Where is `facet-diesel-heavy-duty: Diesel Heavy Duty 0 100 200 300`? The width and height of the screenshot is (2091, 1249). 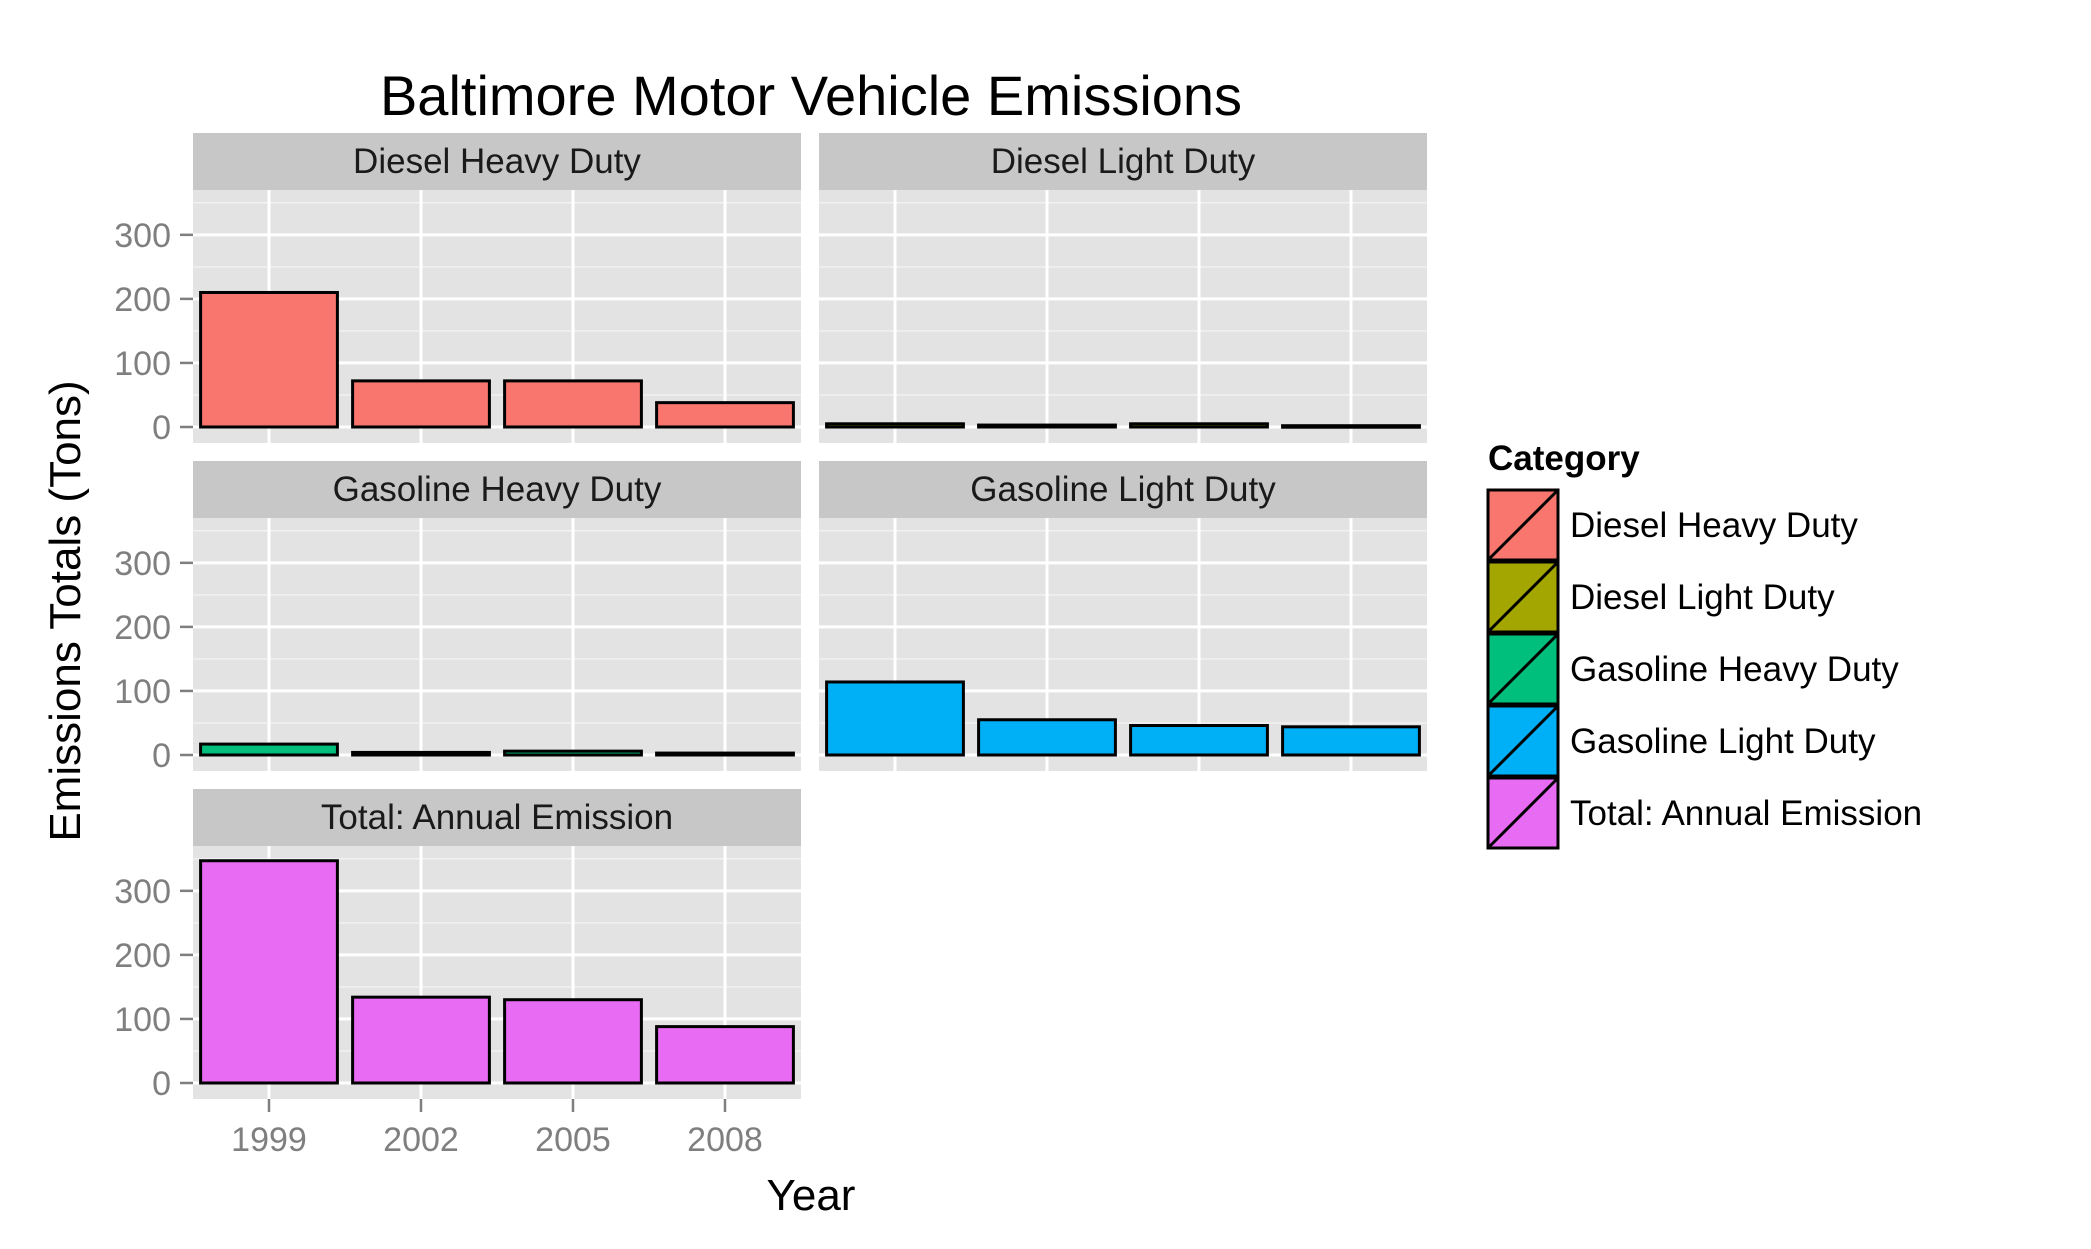
facet-diesel-heavy-duty: Diesel Heavy Duty 0 100 200 300 is located at coordinates (457, 290).